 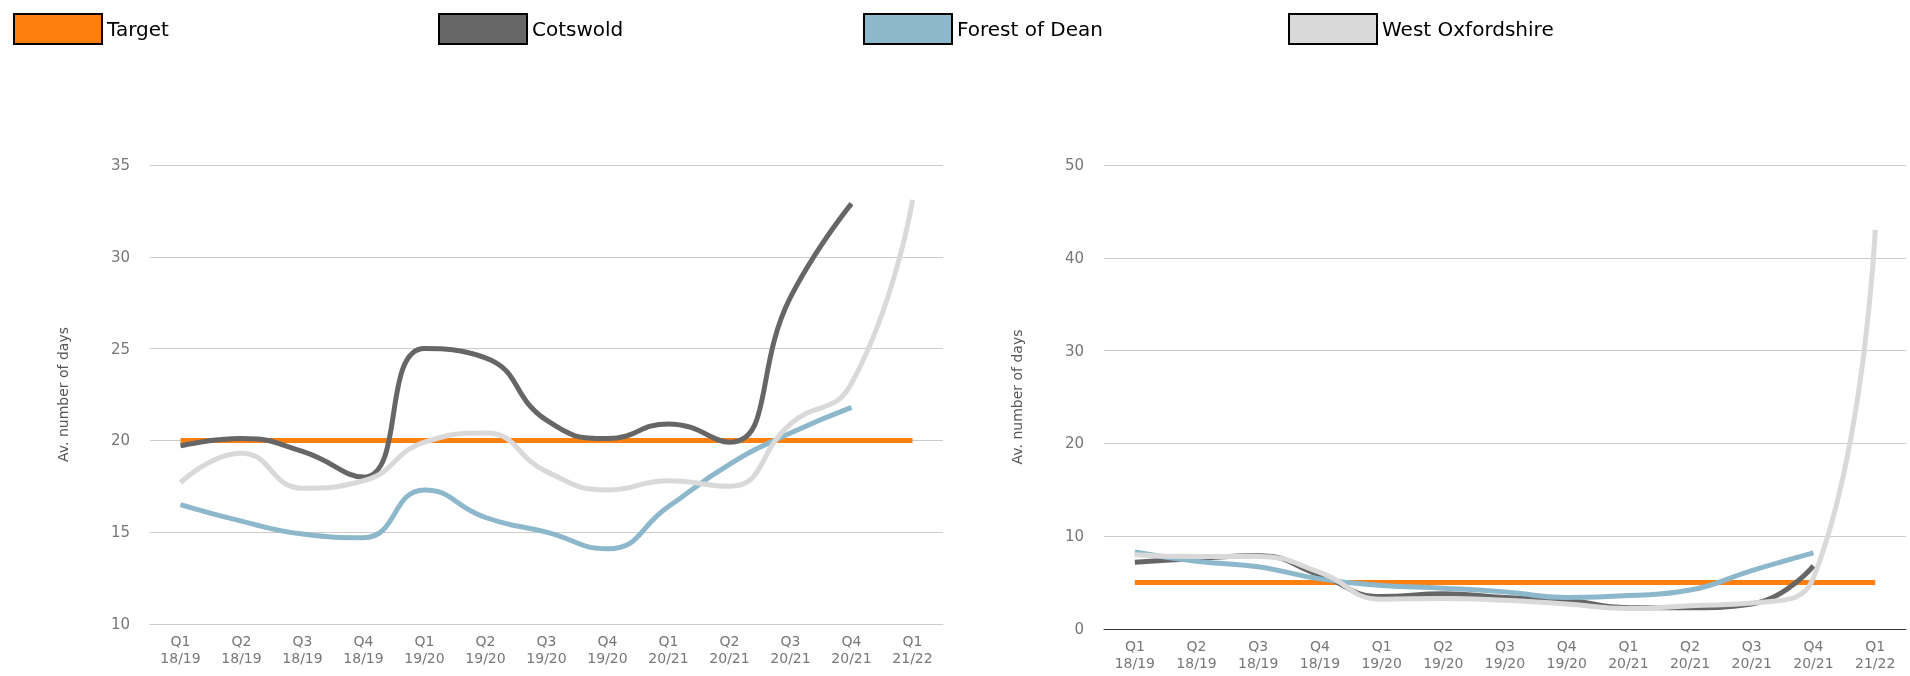 I want to click on y-tick-label: 0, so click(x=1079, y=629).